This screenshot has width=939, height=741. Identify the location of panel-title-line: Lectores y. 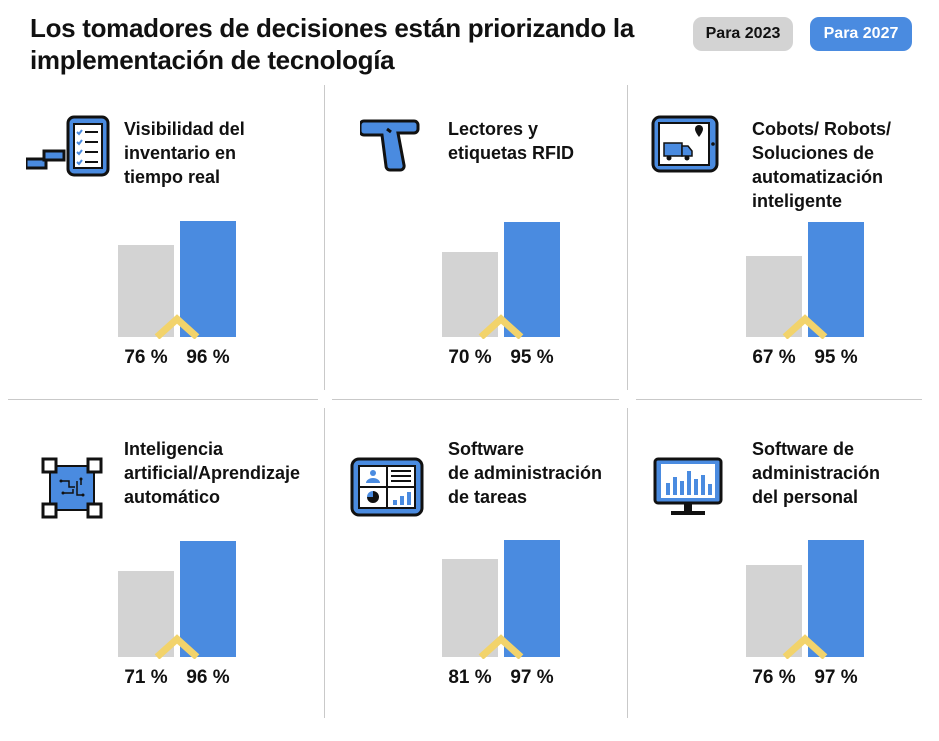
(493, 129).